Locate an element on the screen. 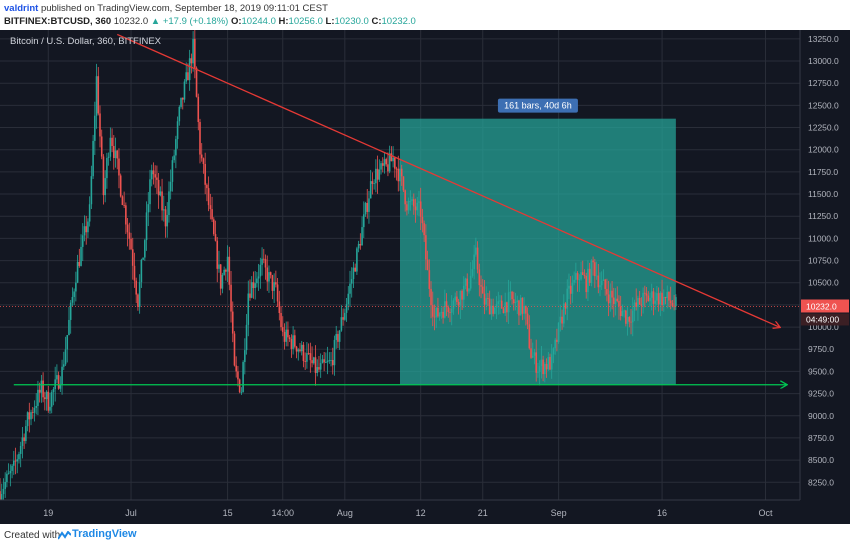  time-tick-label: 15 is located at coordinates (228, 513).